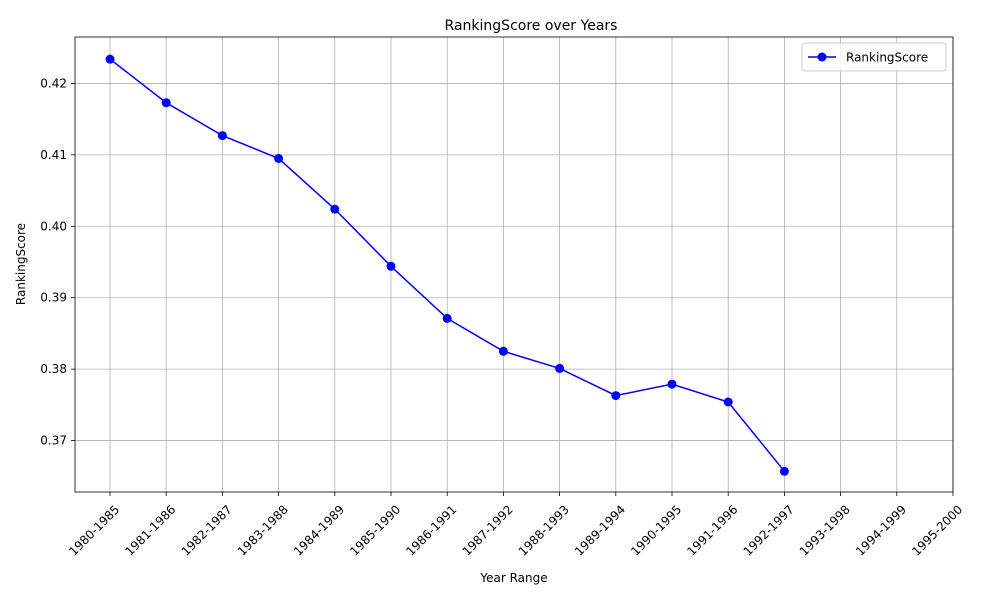  I want to click on y-axis-label: RankingScore, so click(21, 264).